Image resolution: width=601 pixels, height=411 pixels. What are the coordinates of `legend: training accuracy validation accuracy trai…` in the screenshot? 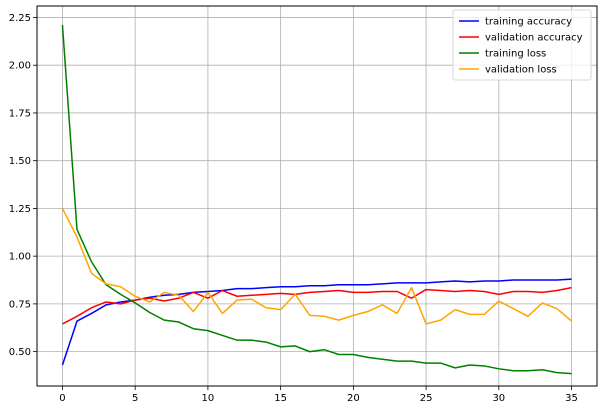 It's located at (522, 45).